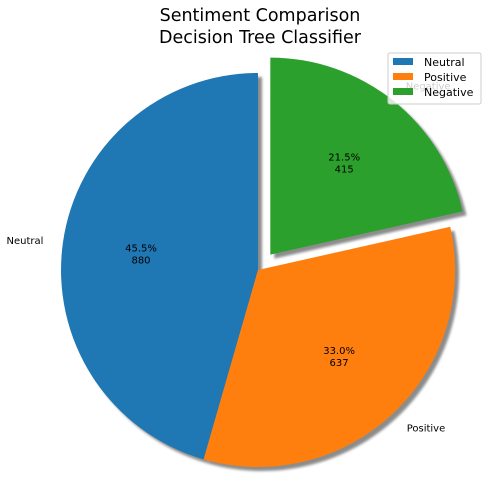  What do you see at coordinates (24, 241) in the screenshot?
I see `category-label-neutral: Neutral` at bounding box center [24, 241].